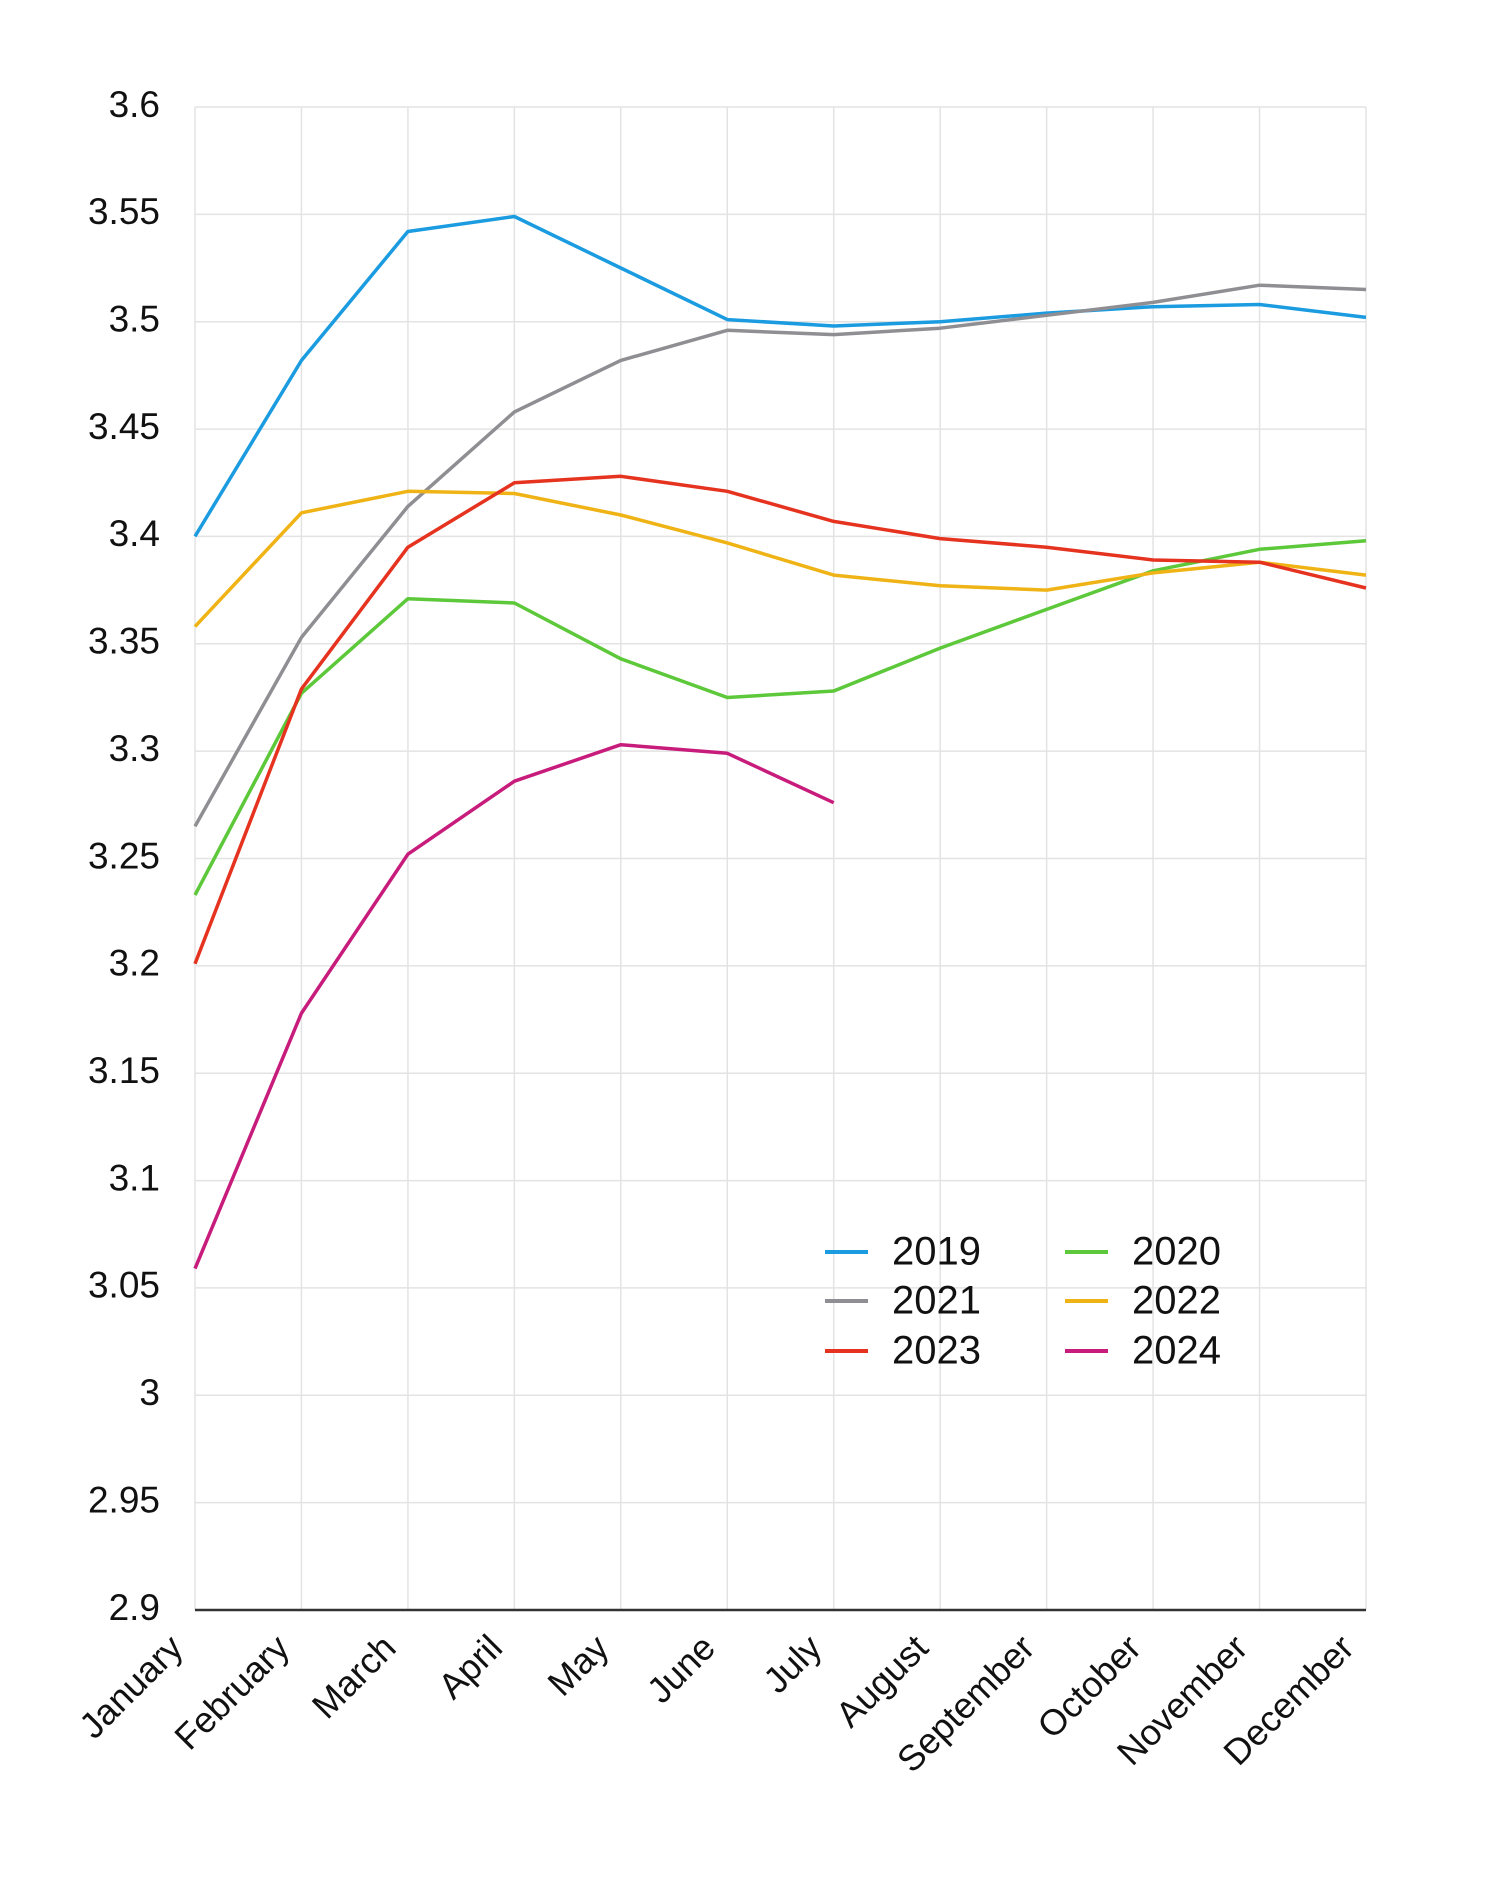 The width and height of the screenshot is (1500, 1895). I want to click on legend-label: 2019, so click(936, 1252).